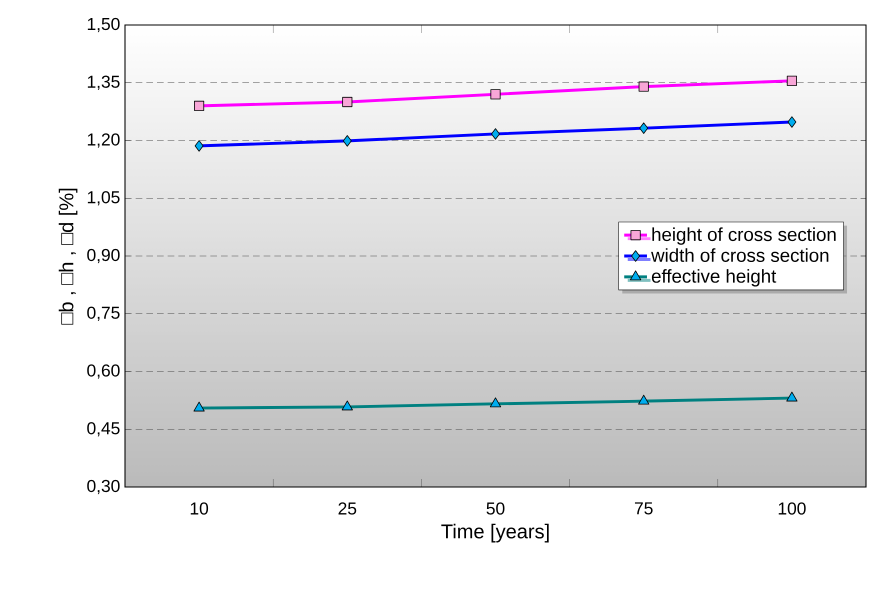 The image size is (875, 593). I want to click on y-axis-title: □b , □h , □d [%], so click(68, 256).